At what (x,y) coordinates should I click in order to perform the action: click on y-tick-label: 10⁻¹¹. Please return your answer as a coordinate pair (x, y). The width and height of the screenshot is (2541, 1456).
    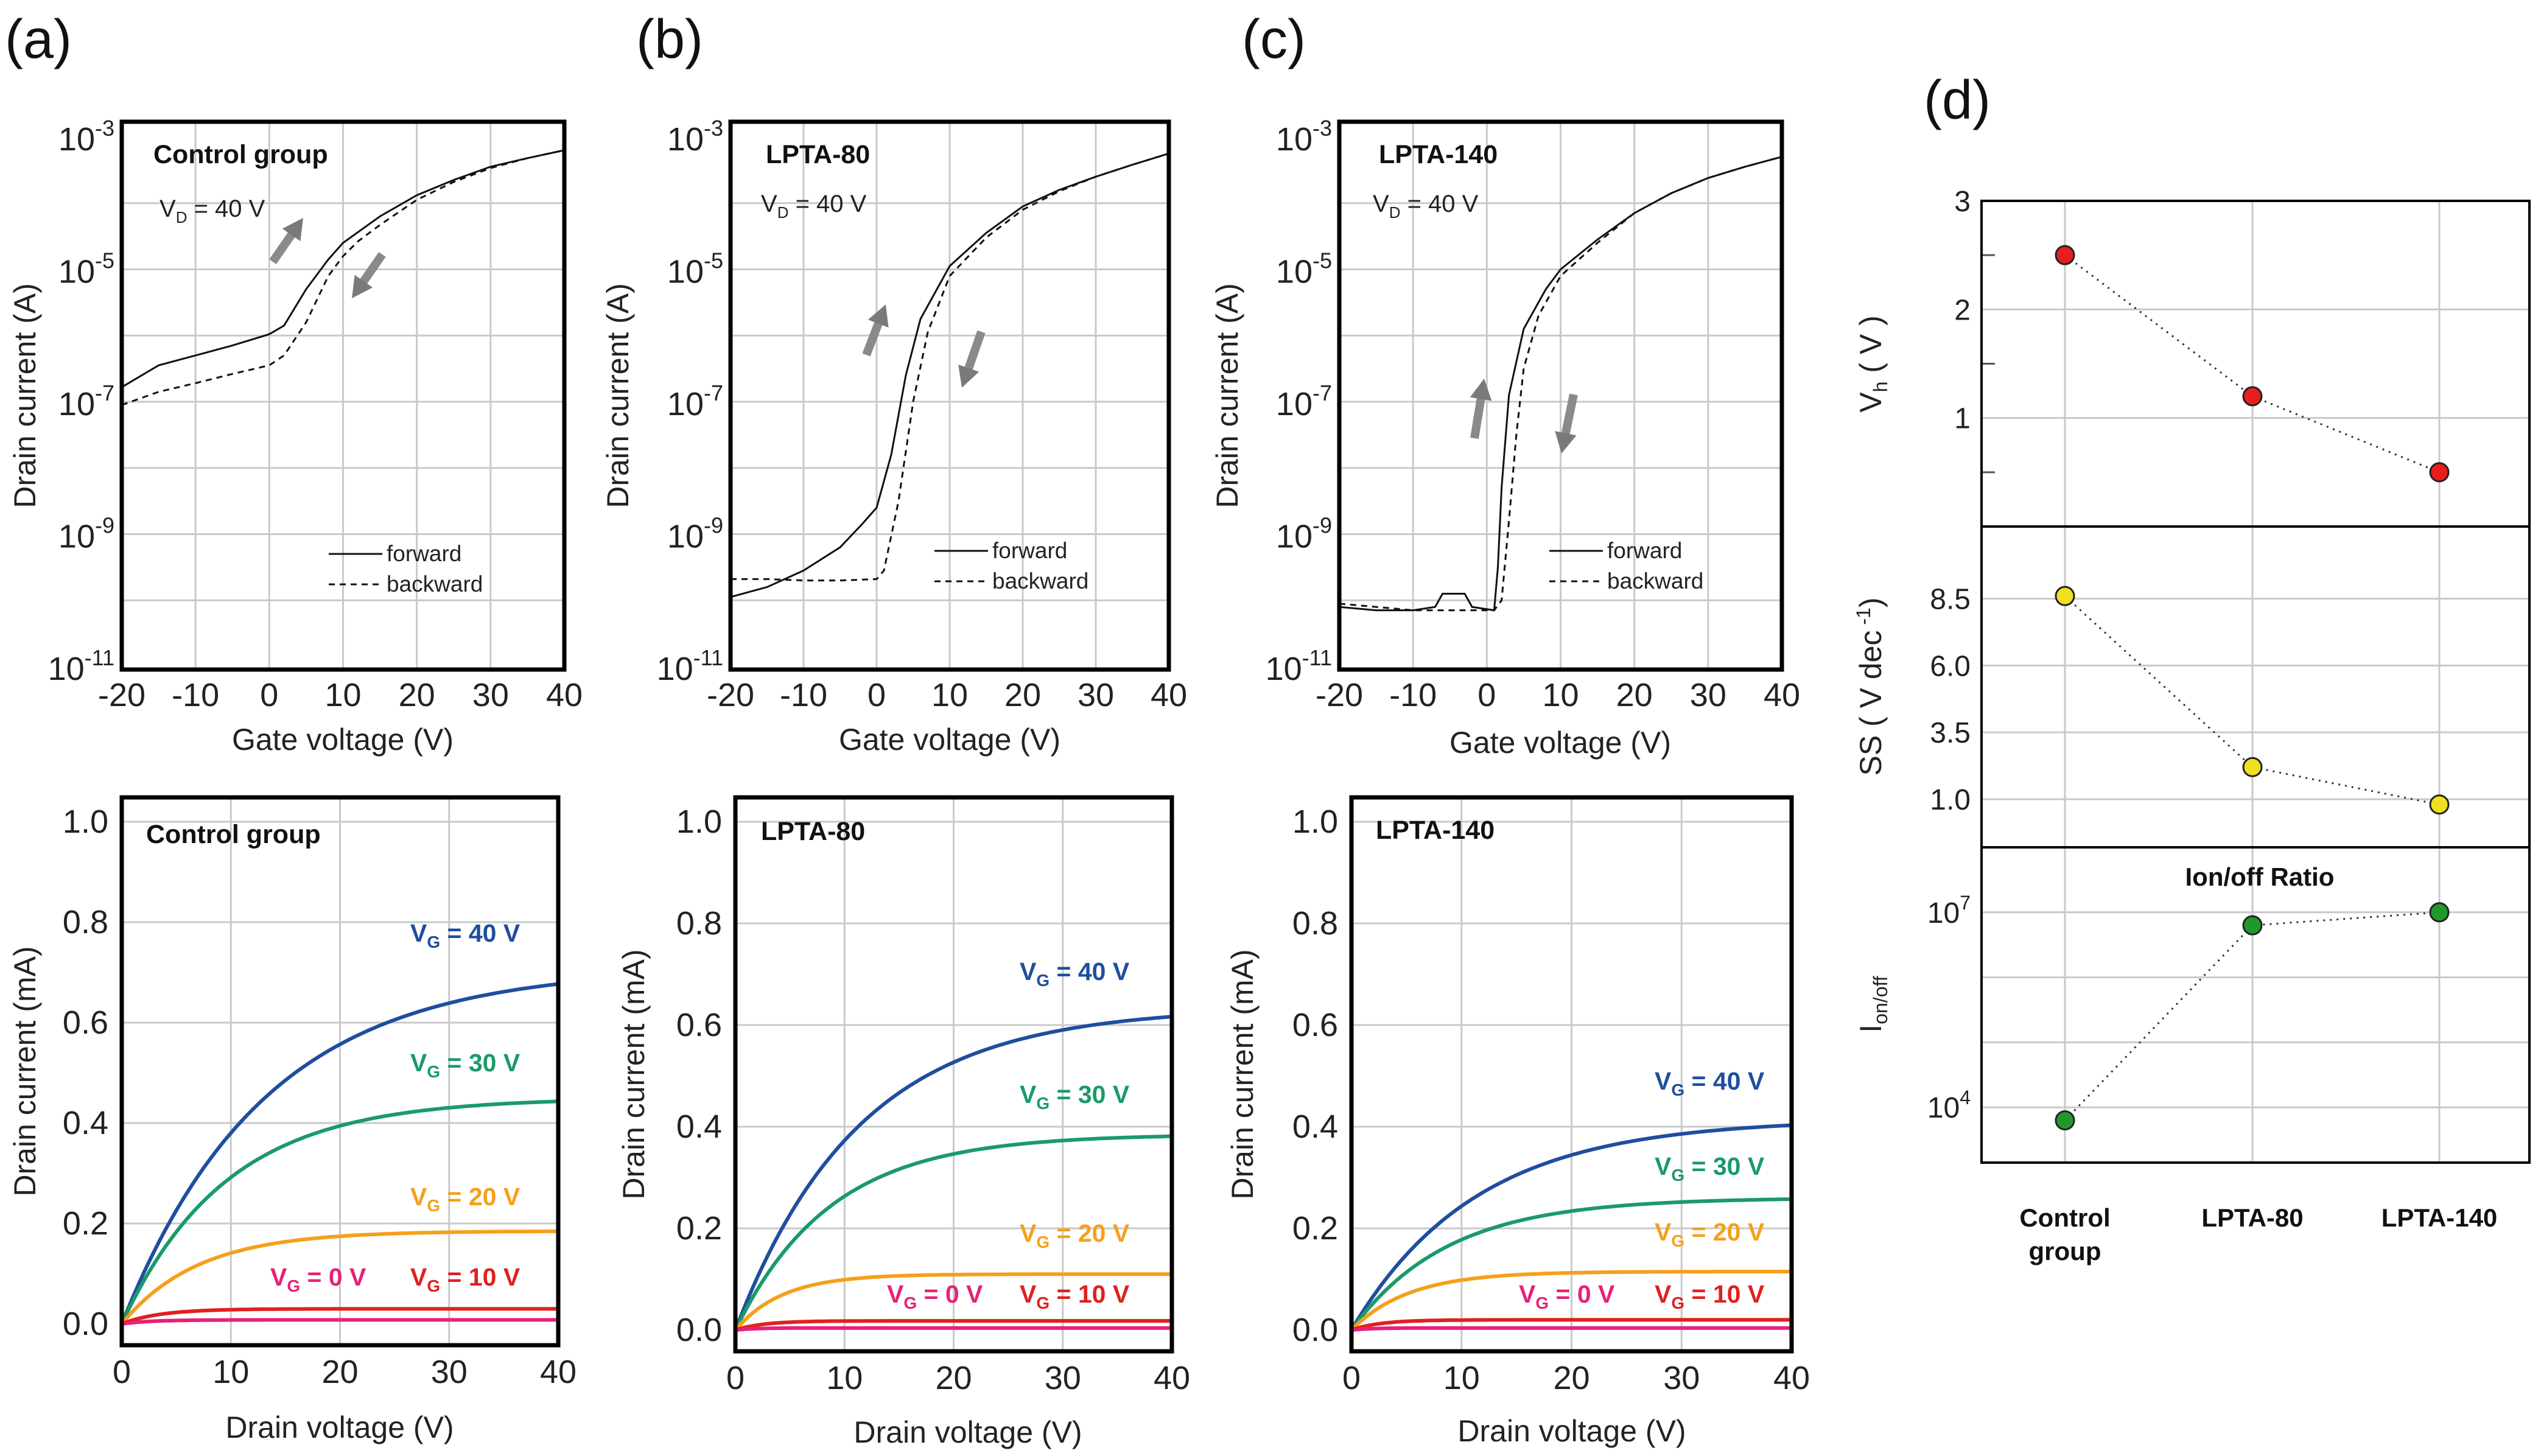
    Looking at the image, I should click on (1299, 666).